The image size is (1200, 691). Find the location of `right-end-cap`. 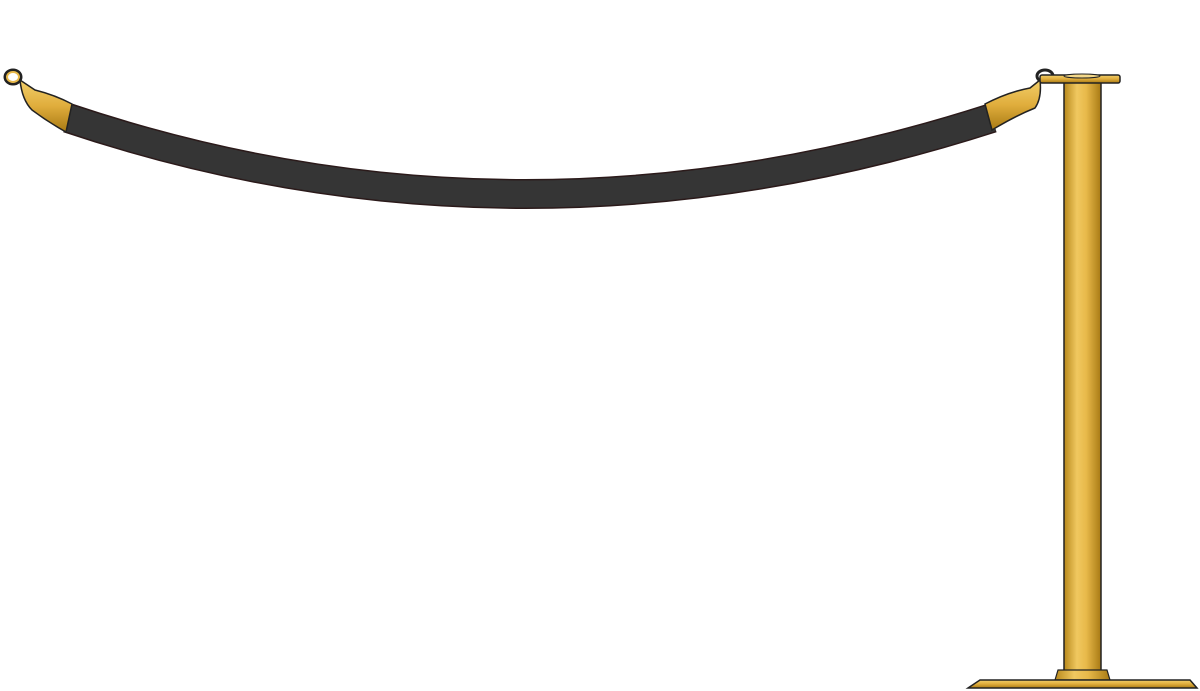

right-end-cap is located at coordinates (1013, 105).